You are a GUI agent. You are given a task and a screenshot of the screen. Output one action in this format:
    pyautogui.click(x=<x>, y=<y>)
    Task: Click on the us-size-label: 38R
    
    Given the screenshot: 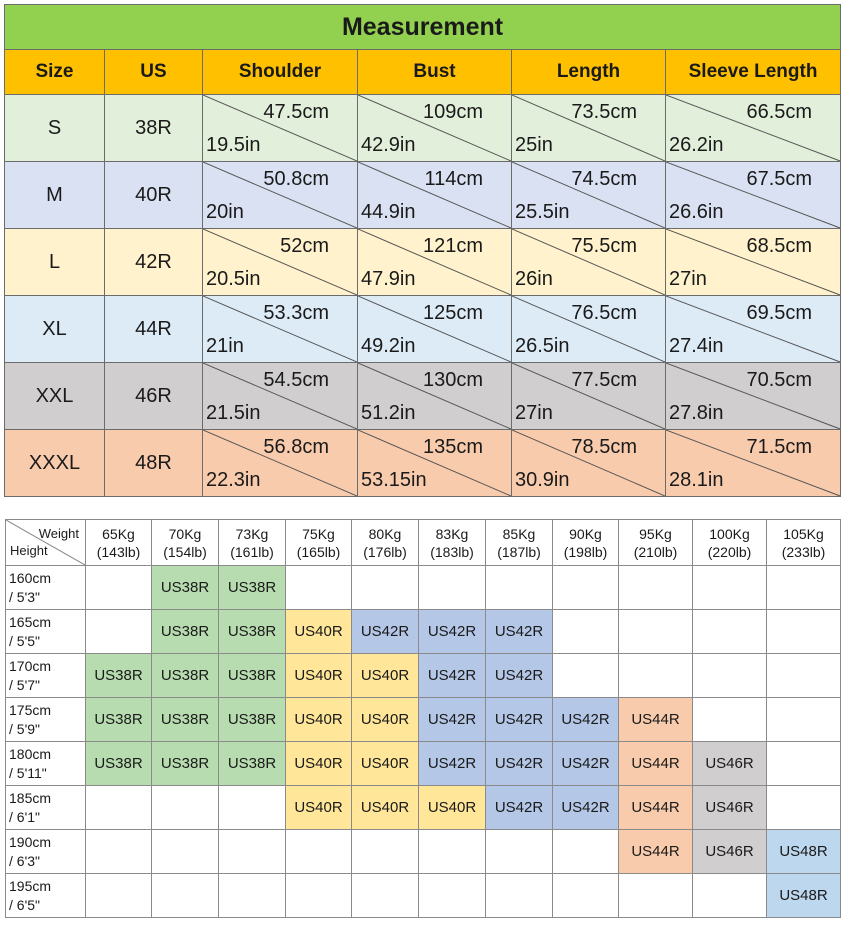 What is the action you would take?
    pyautogui.click(x=153, y=128)
    